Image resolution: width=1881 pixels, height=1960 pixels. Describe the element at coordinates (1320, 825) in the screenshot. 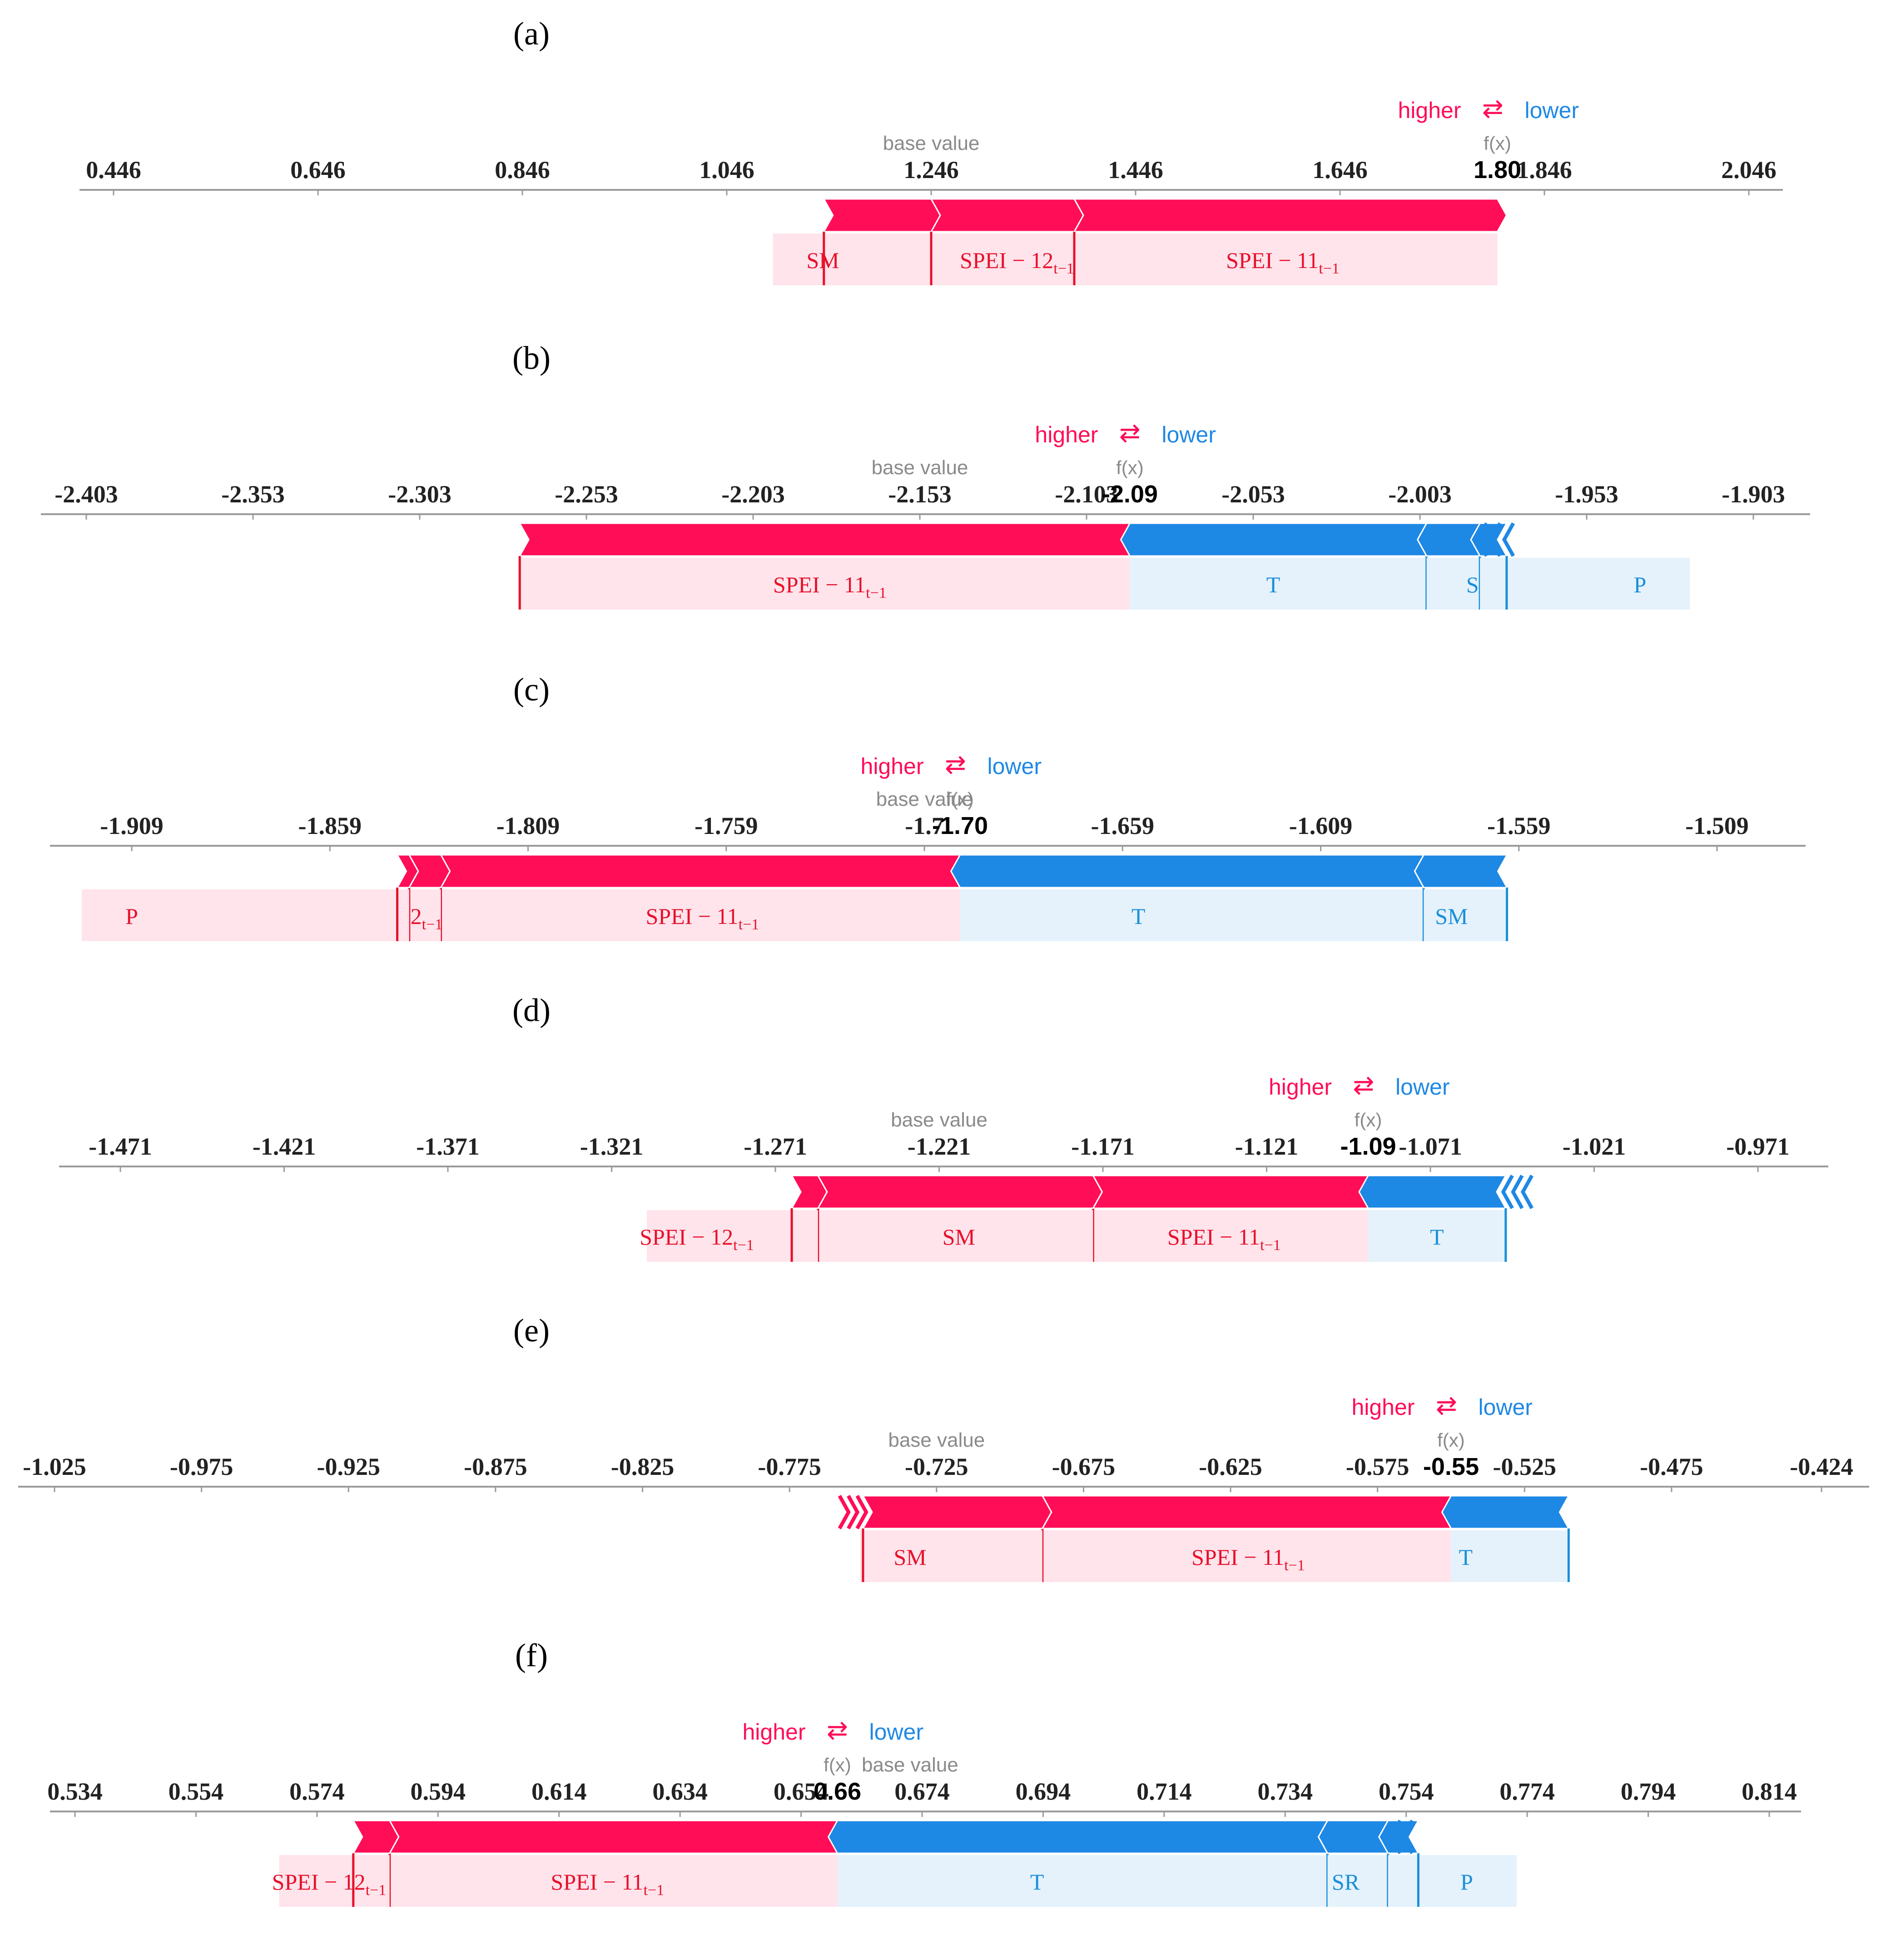

I see `tick-label: -1.609` at that location.